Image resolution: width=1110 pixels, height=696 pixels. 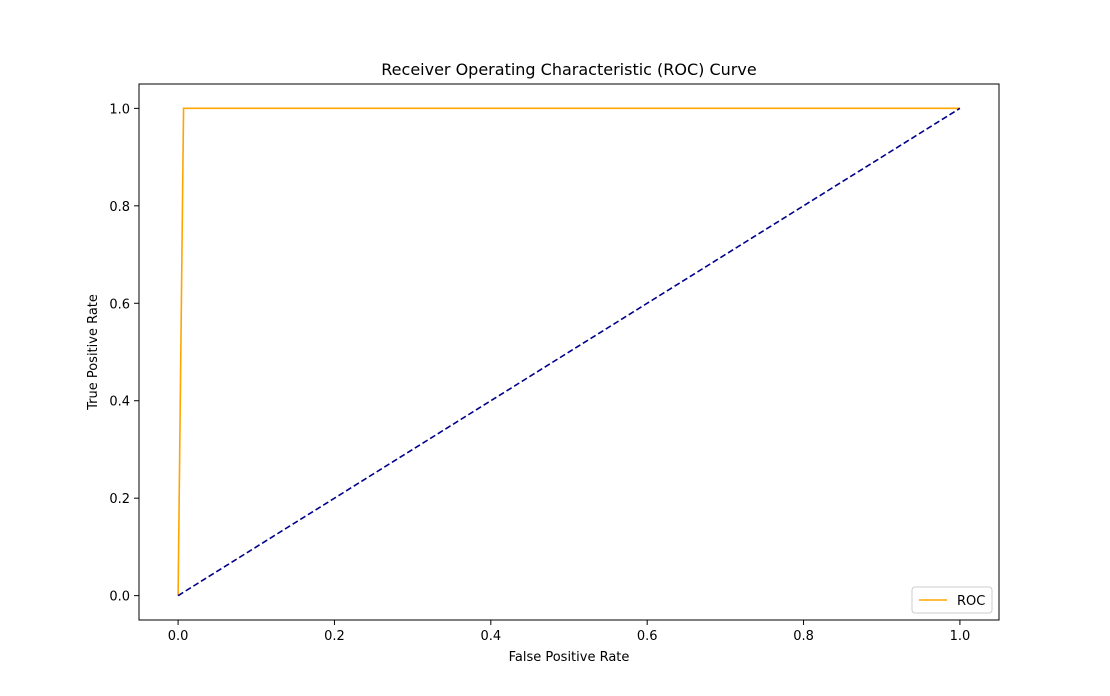 What do you see at coordinates (803, 636) in the screenshot?
I see `x-tick-label: 0.8` at bounding box center [803, 636].